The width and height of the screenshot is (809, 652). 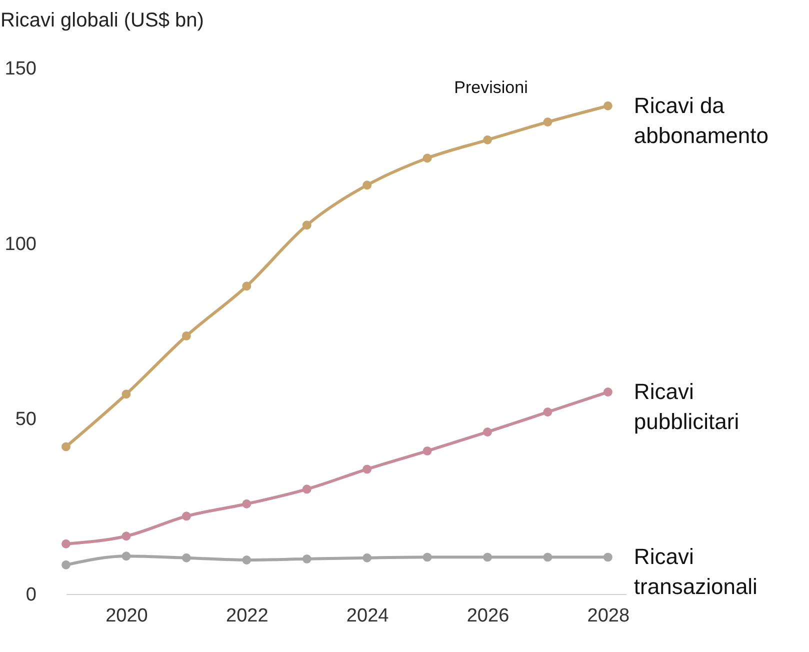 I want to click on x-tick-label: 2024, so click(x=368, y=616).